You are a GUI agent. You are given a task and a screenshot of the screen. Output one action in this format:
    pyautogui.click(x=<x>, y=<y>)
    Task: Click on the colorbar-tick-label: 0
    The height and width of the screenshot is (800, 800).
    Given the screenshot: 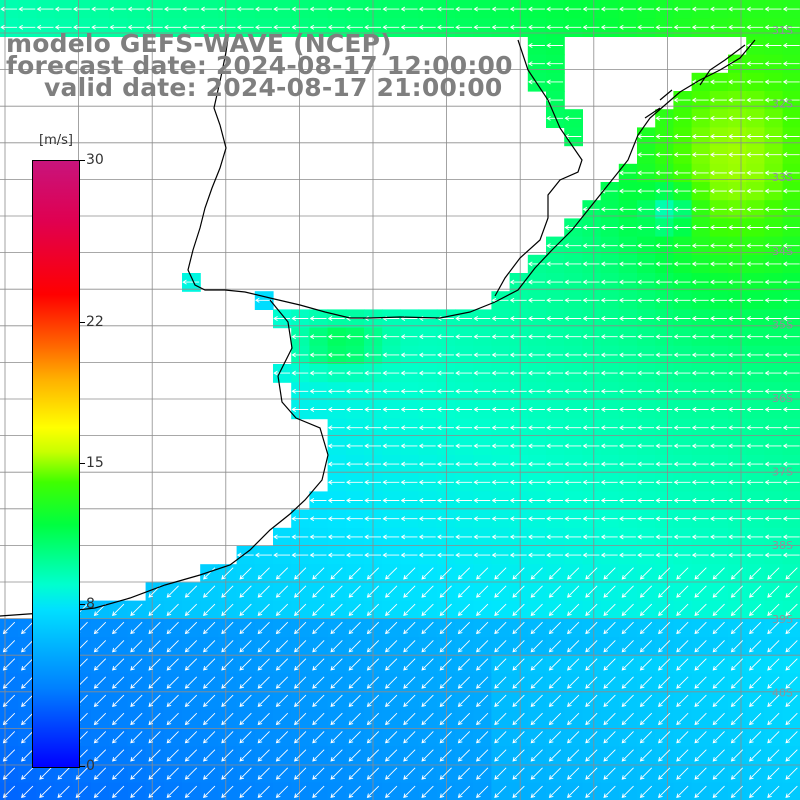 What is the action you would take?
    pyautogui.click(x=90, y=766)
    